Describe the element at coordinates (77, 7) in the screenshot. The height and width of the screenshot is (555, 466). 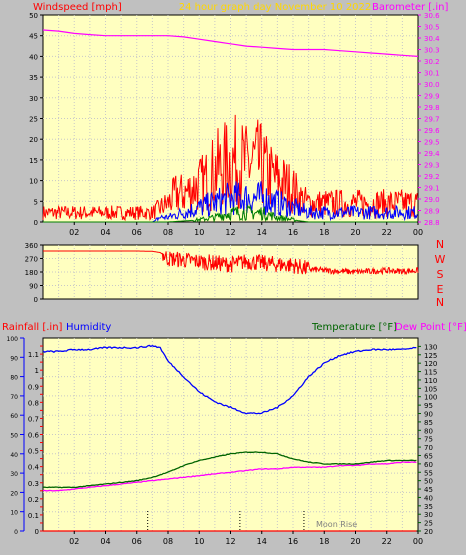
I see `windspeed-axis-title: Windspeed [mph]` at that location.